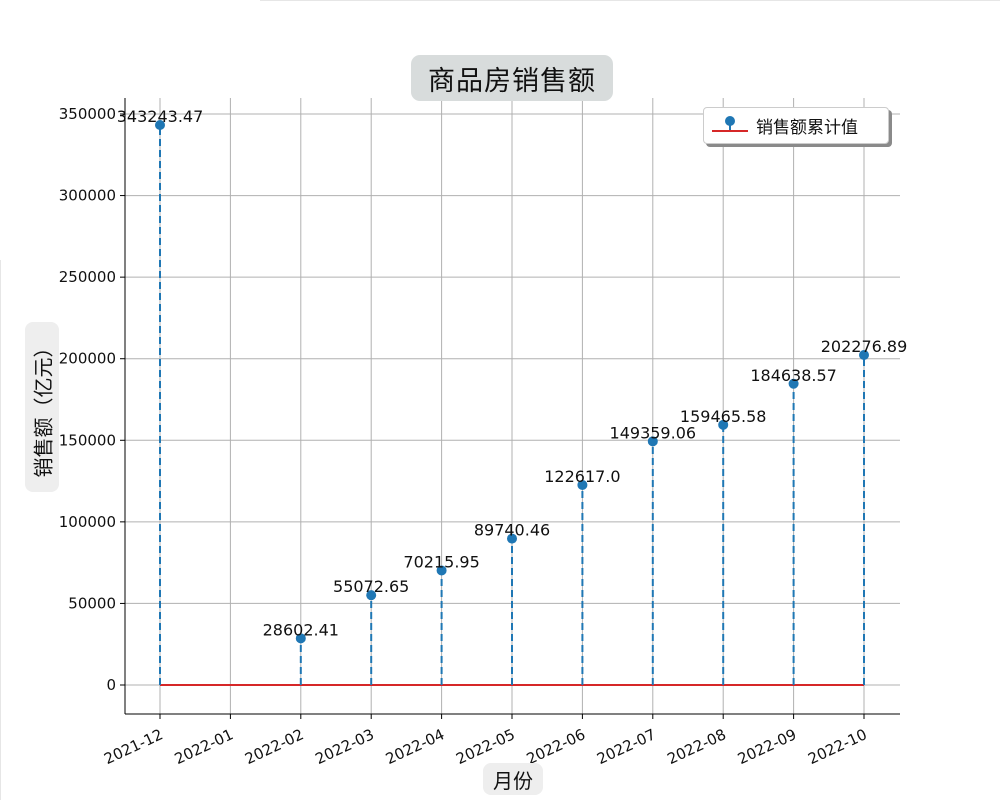 The height and width of the screenshot is (800, 1000). I want to click on x-tick-label: 2022-02, so click(274, 746).